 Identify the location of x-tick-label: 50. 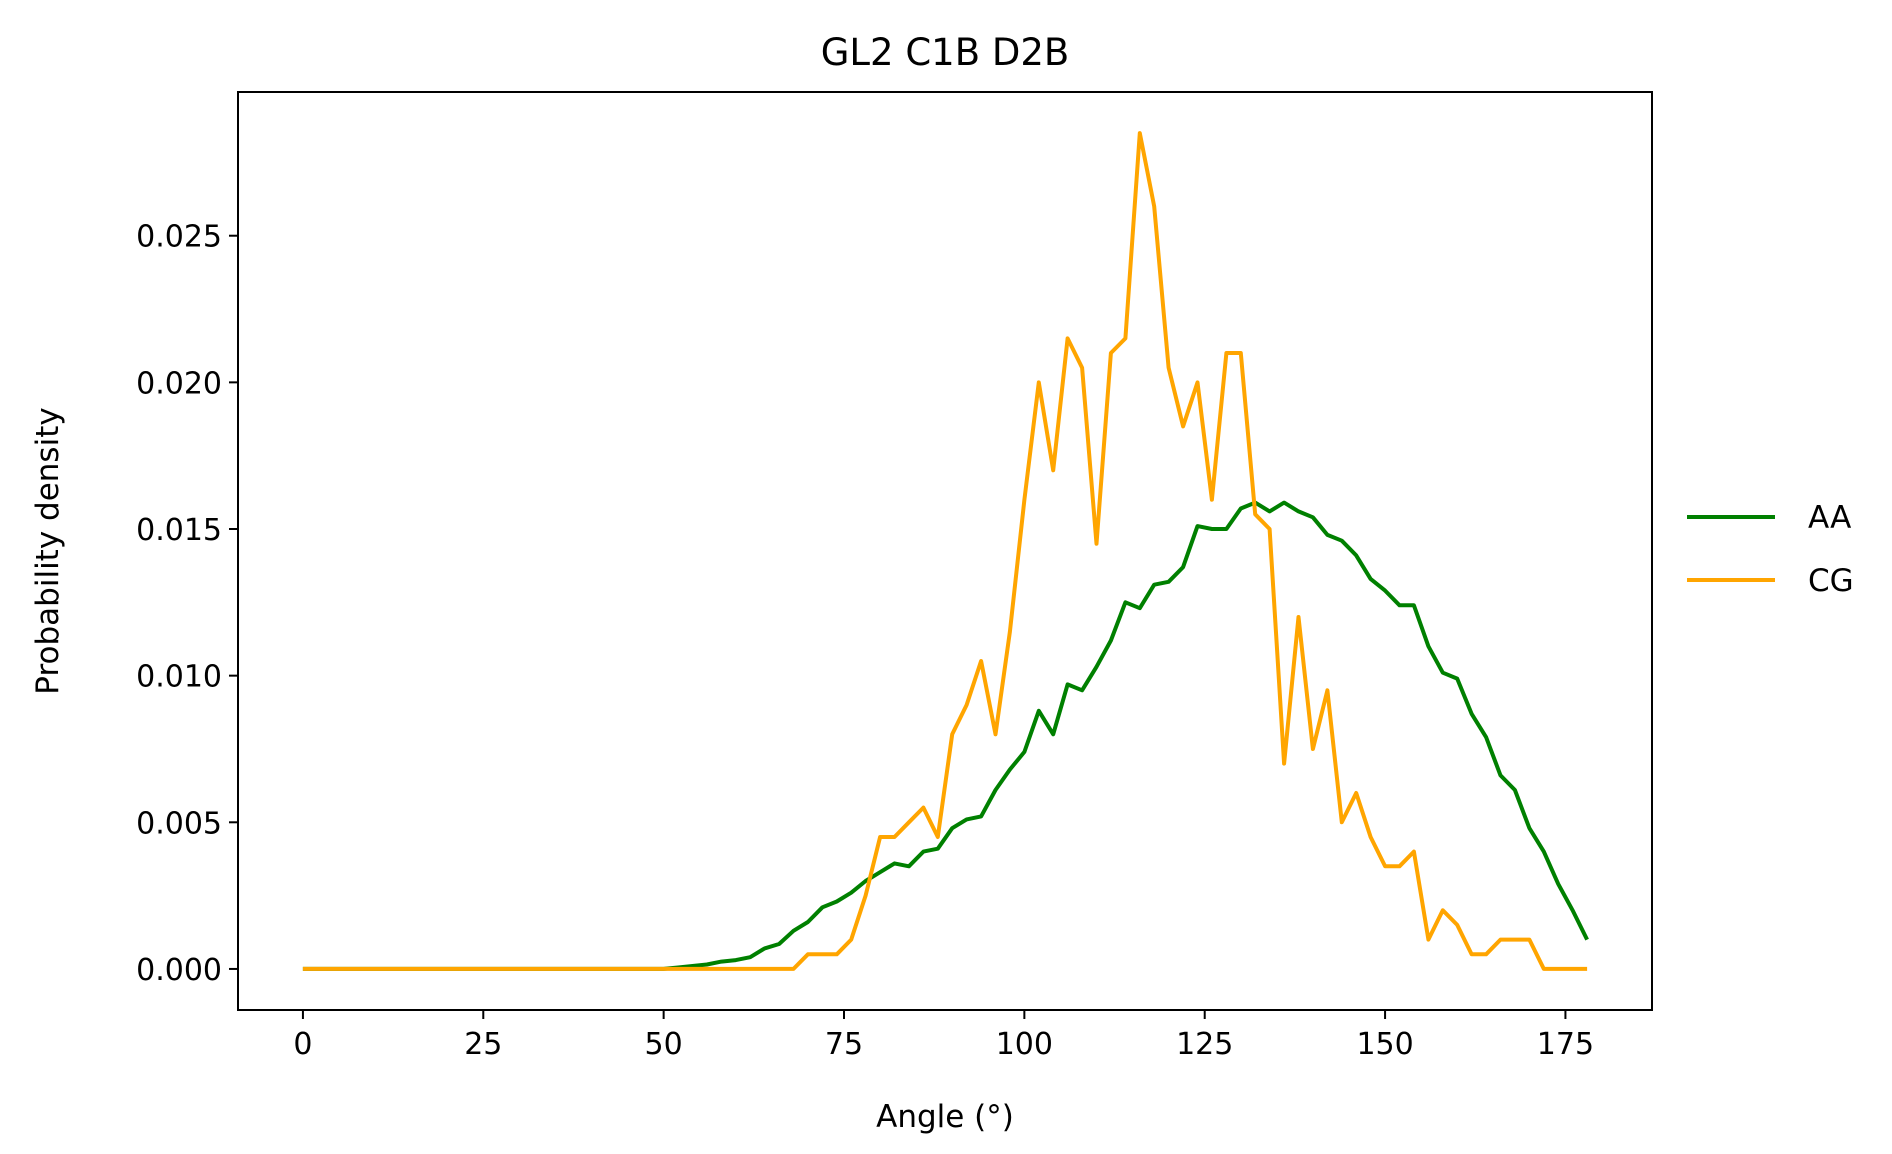
(664, 1044).